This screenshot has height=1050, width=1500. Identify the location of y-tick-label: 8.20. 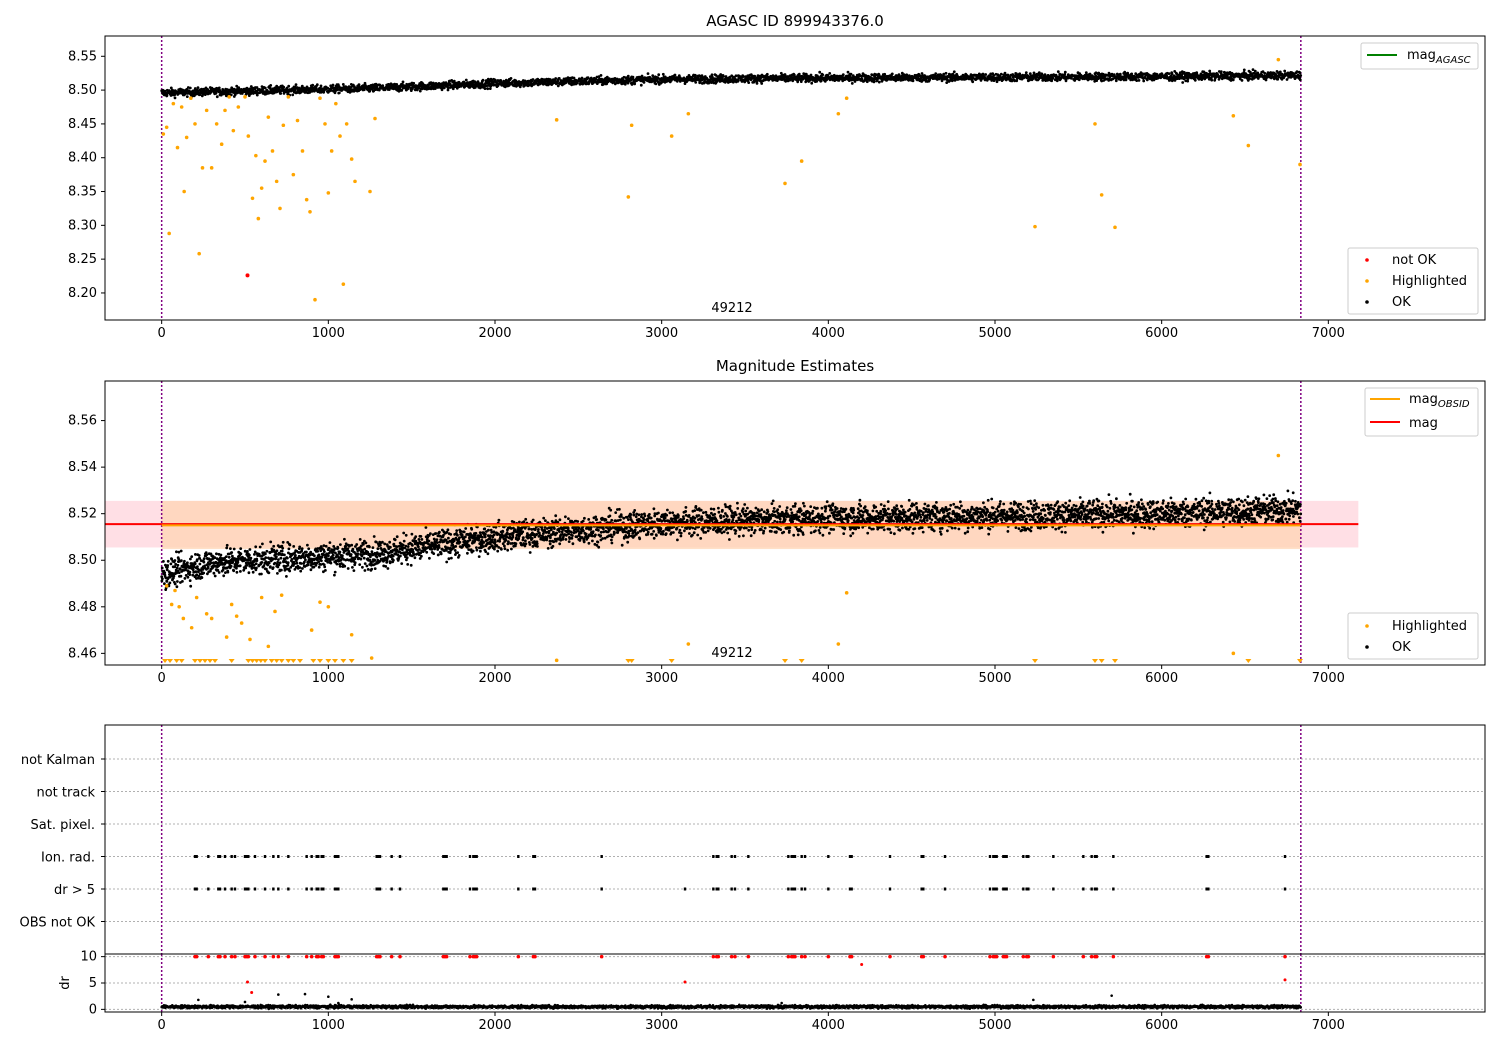
(82, 293).